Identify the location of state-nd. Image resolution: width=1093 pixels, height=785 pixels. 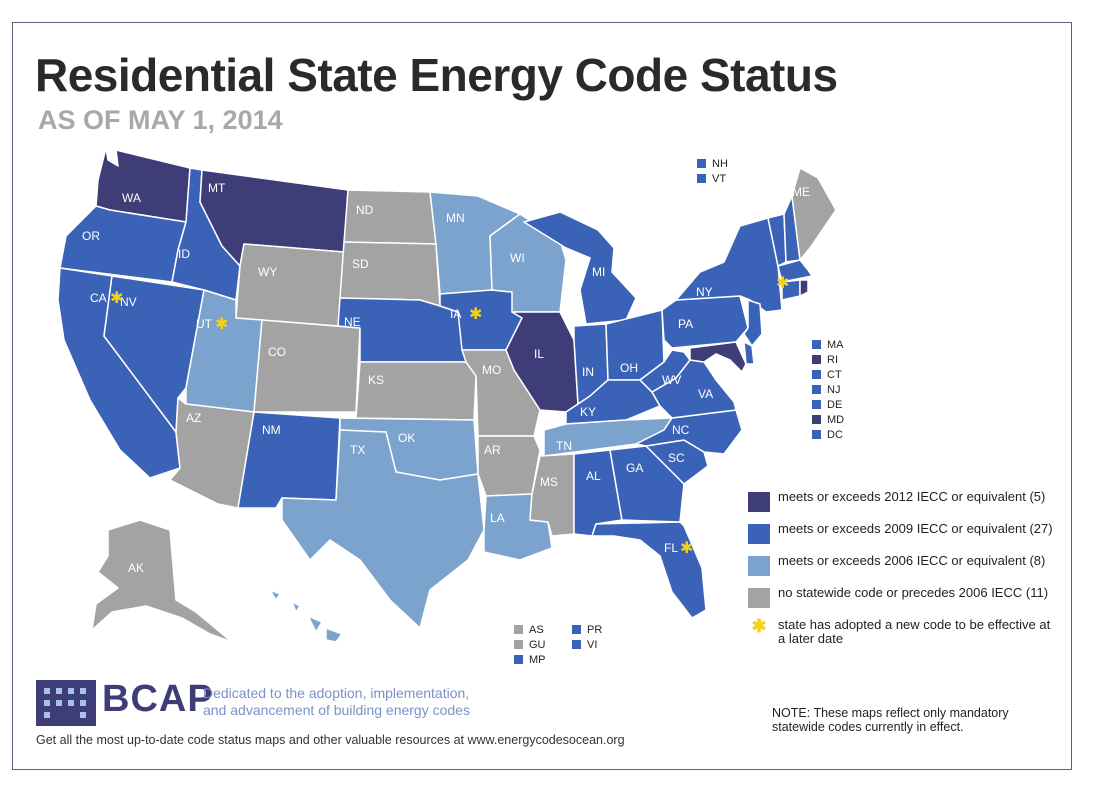
(390, 217).